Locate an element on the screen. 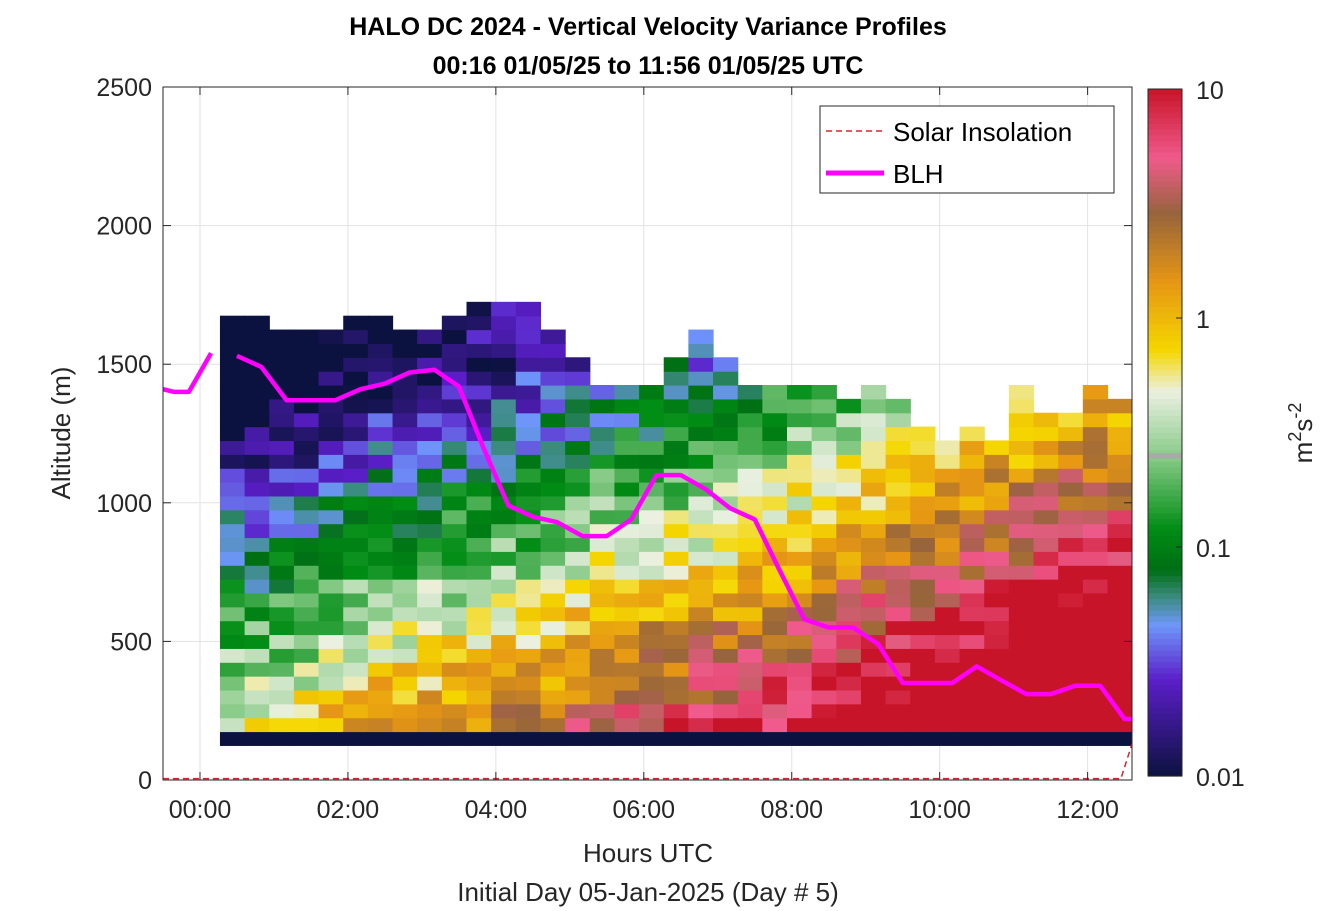 The width and height of the screenshot is (1343, 911). x-tick-label: 02:00 is located at coordinates (348, 810).